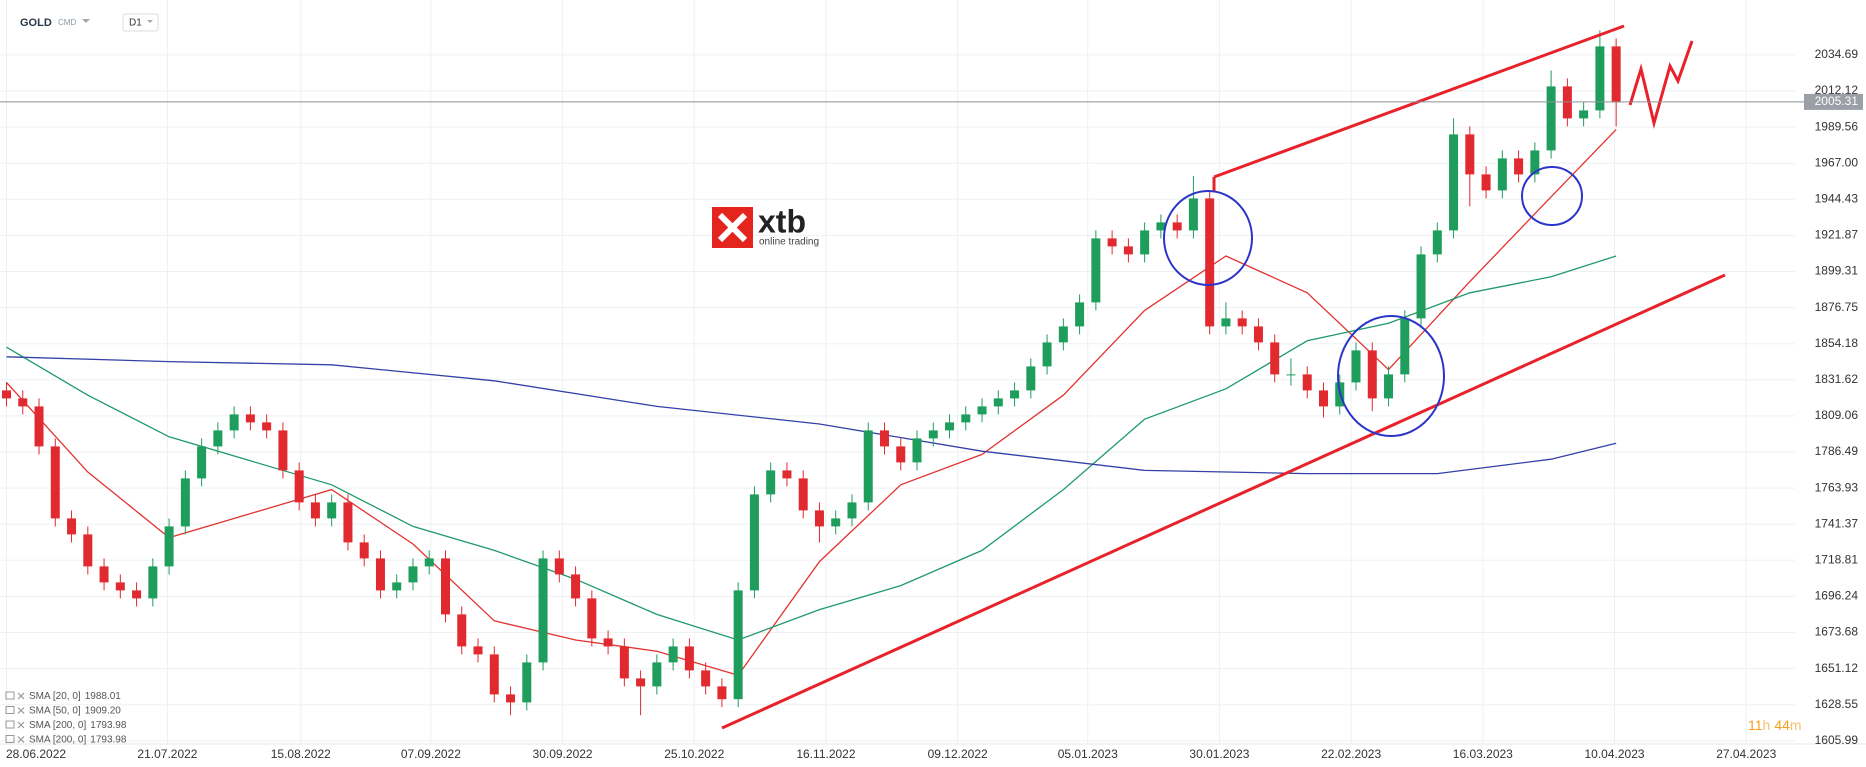 The width and height of the screenshot is (1866, 767). What do you see at coordinates (1837, 668) in the screenshot?
I see `y-tick-label: 1651.12` at bounding box center [1837, 668].